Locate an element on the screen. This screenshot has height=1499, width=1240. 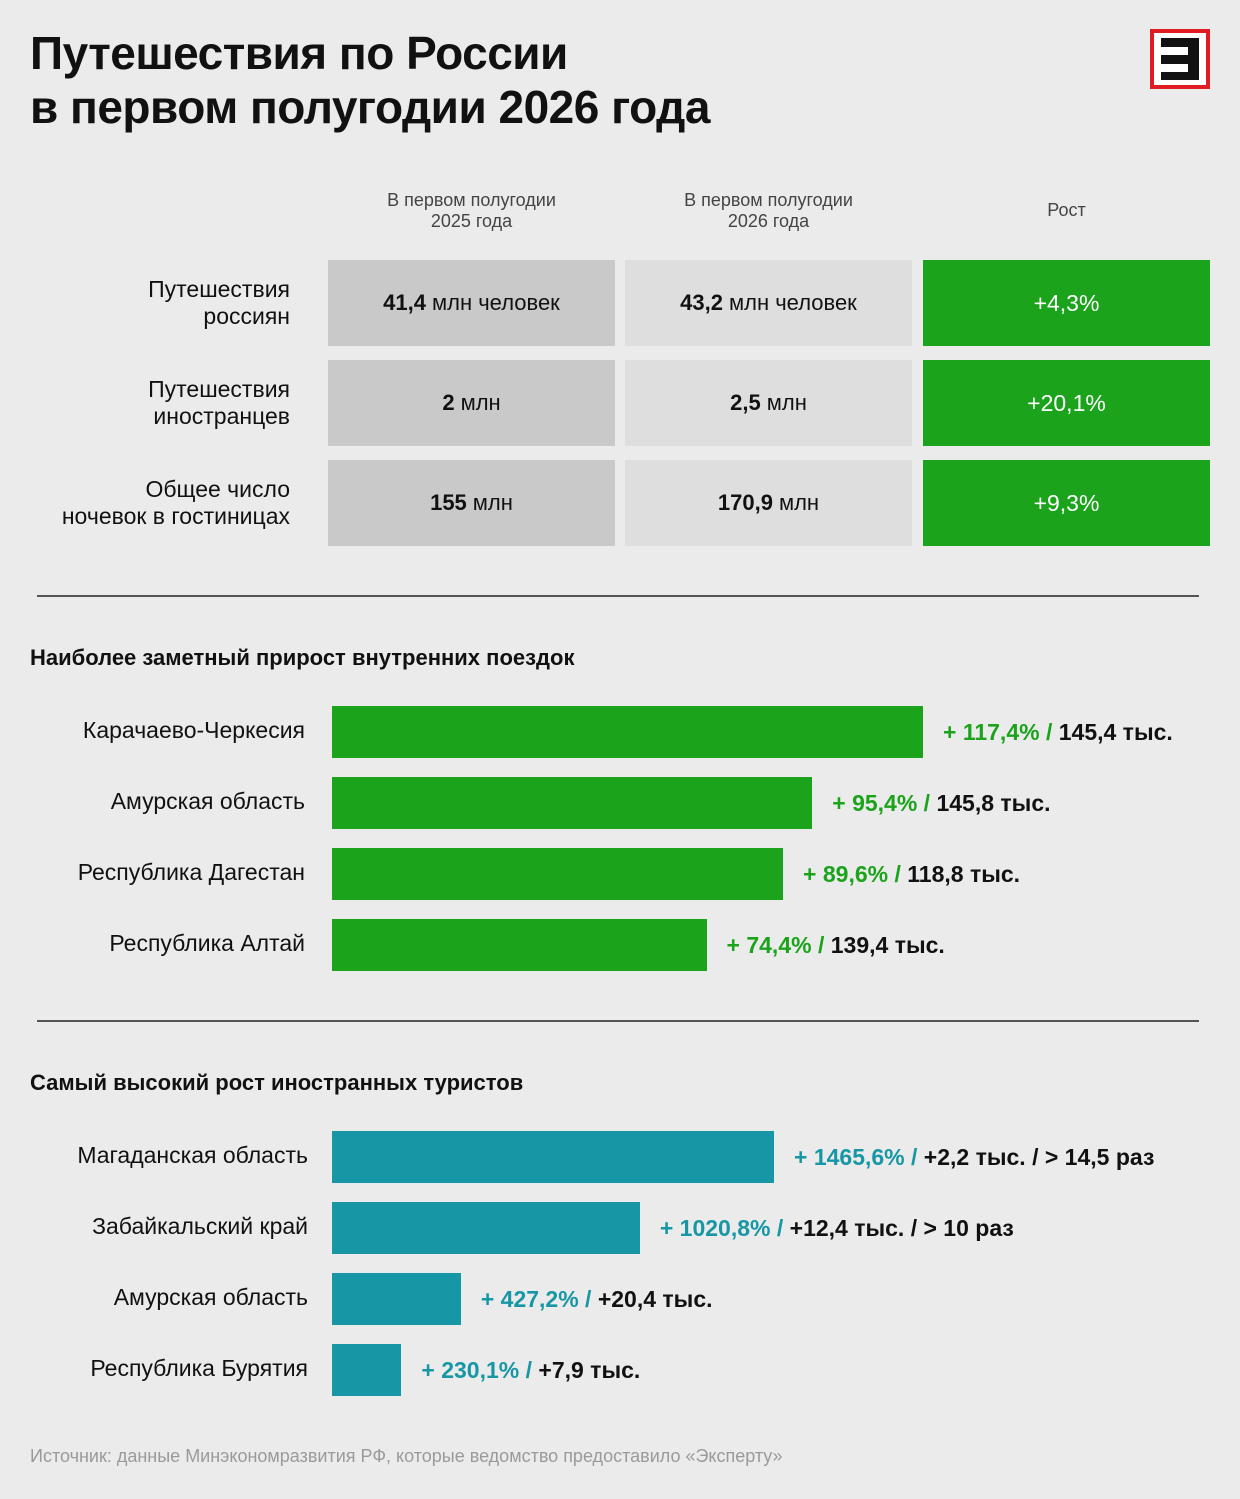
row-label-russians-line-2: россиян is located at coordinates (246, 316).